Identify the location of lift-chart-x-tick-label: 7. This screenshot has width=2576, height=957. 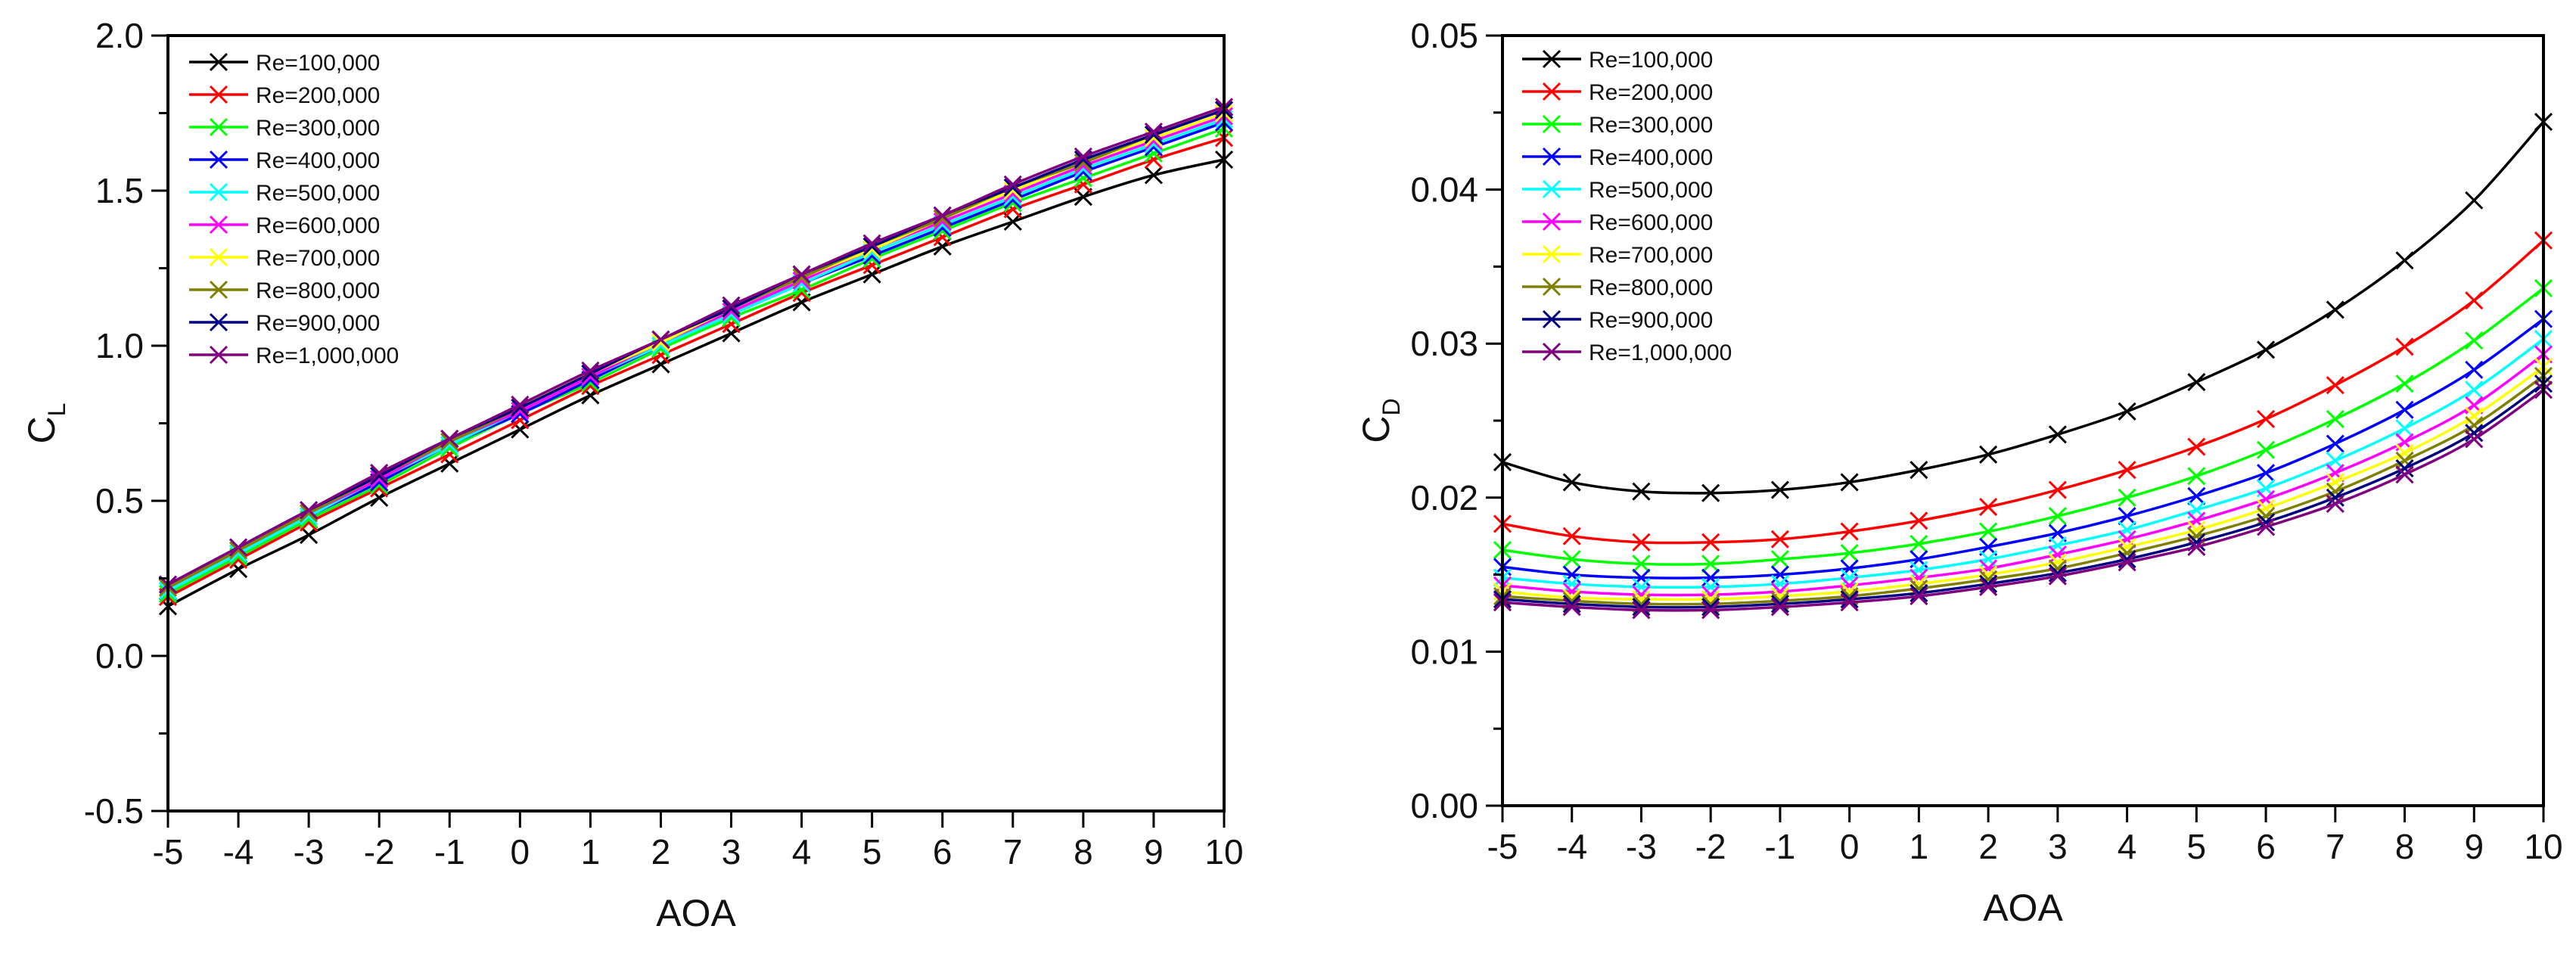
(1013, 852).